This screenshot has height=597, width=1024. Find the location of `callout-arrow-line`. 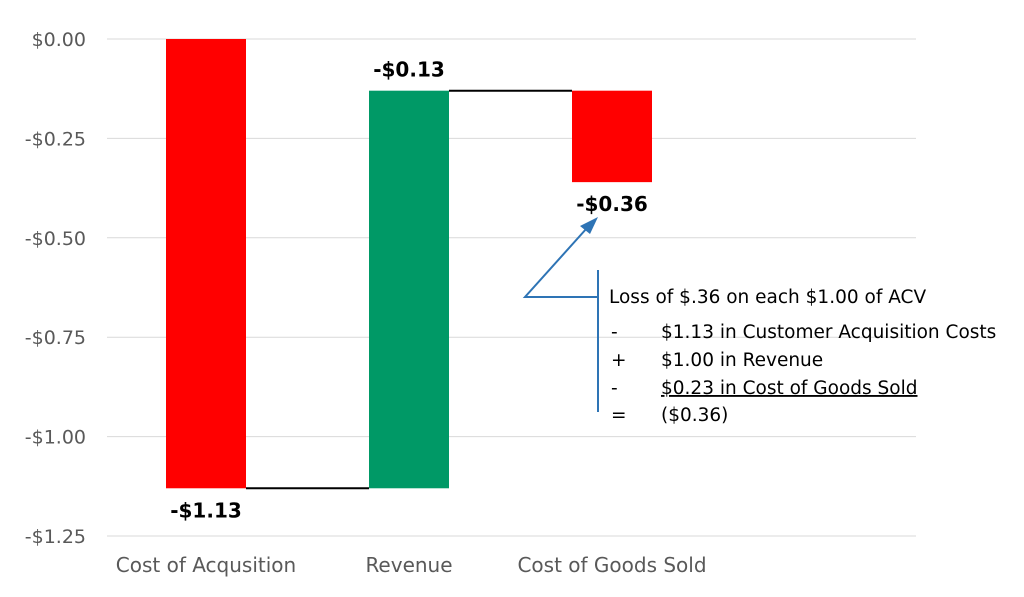

callout-arrow-line is located at coordinates (560, 262).